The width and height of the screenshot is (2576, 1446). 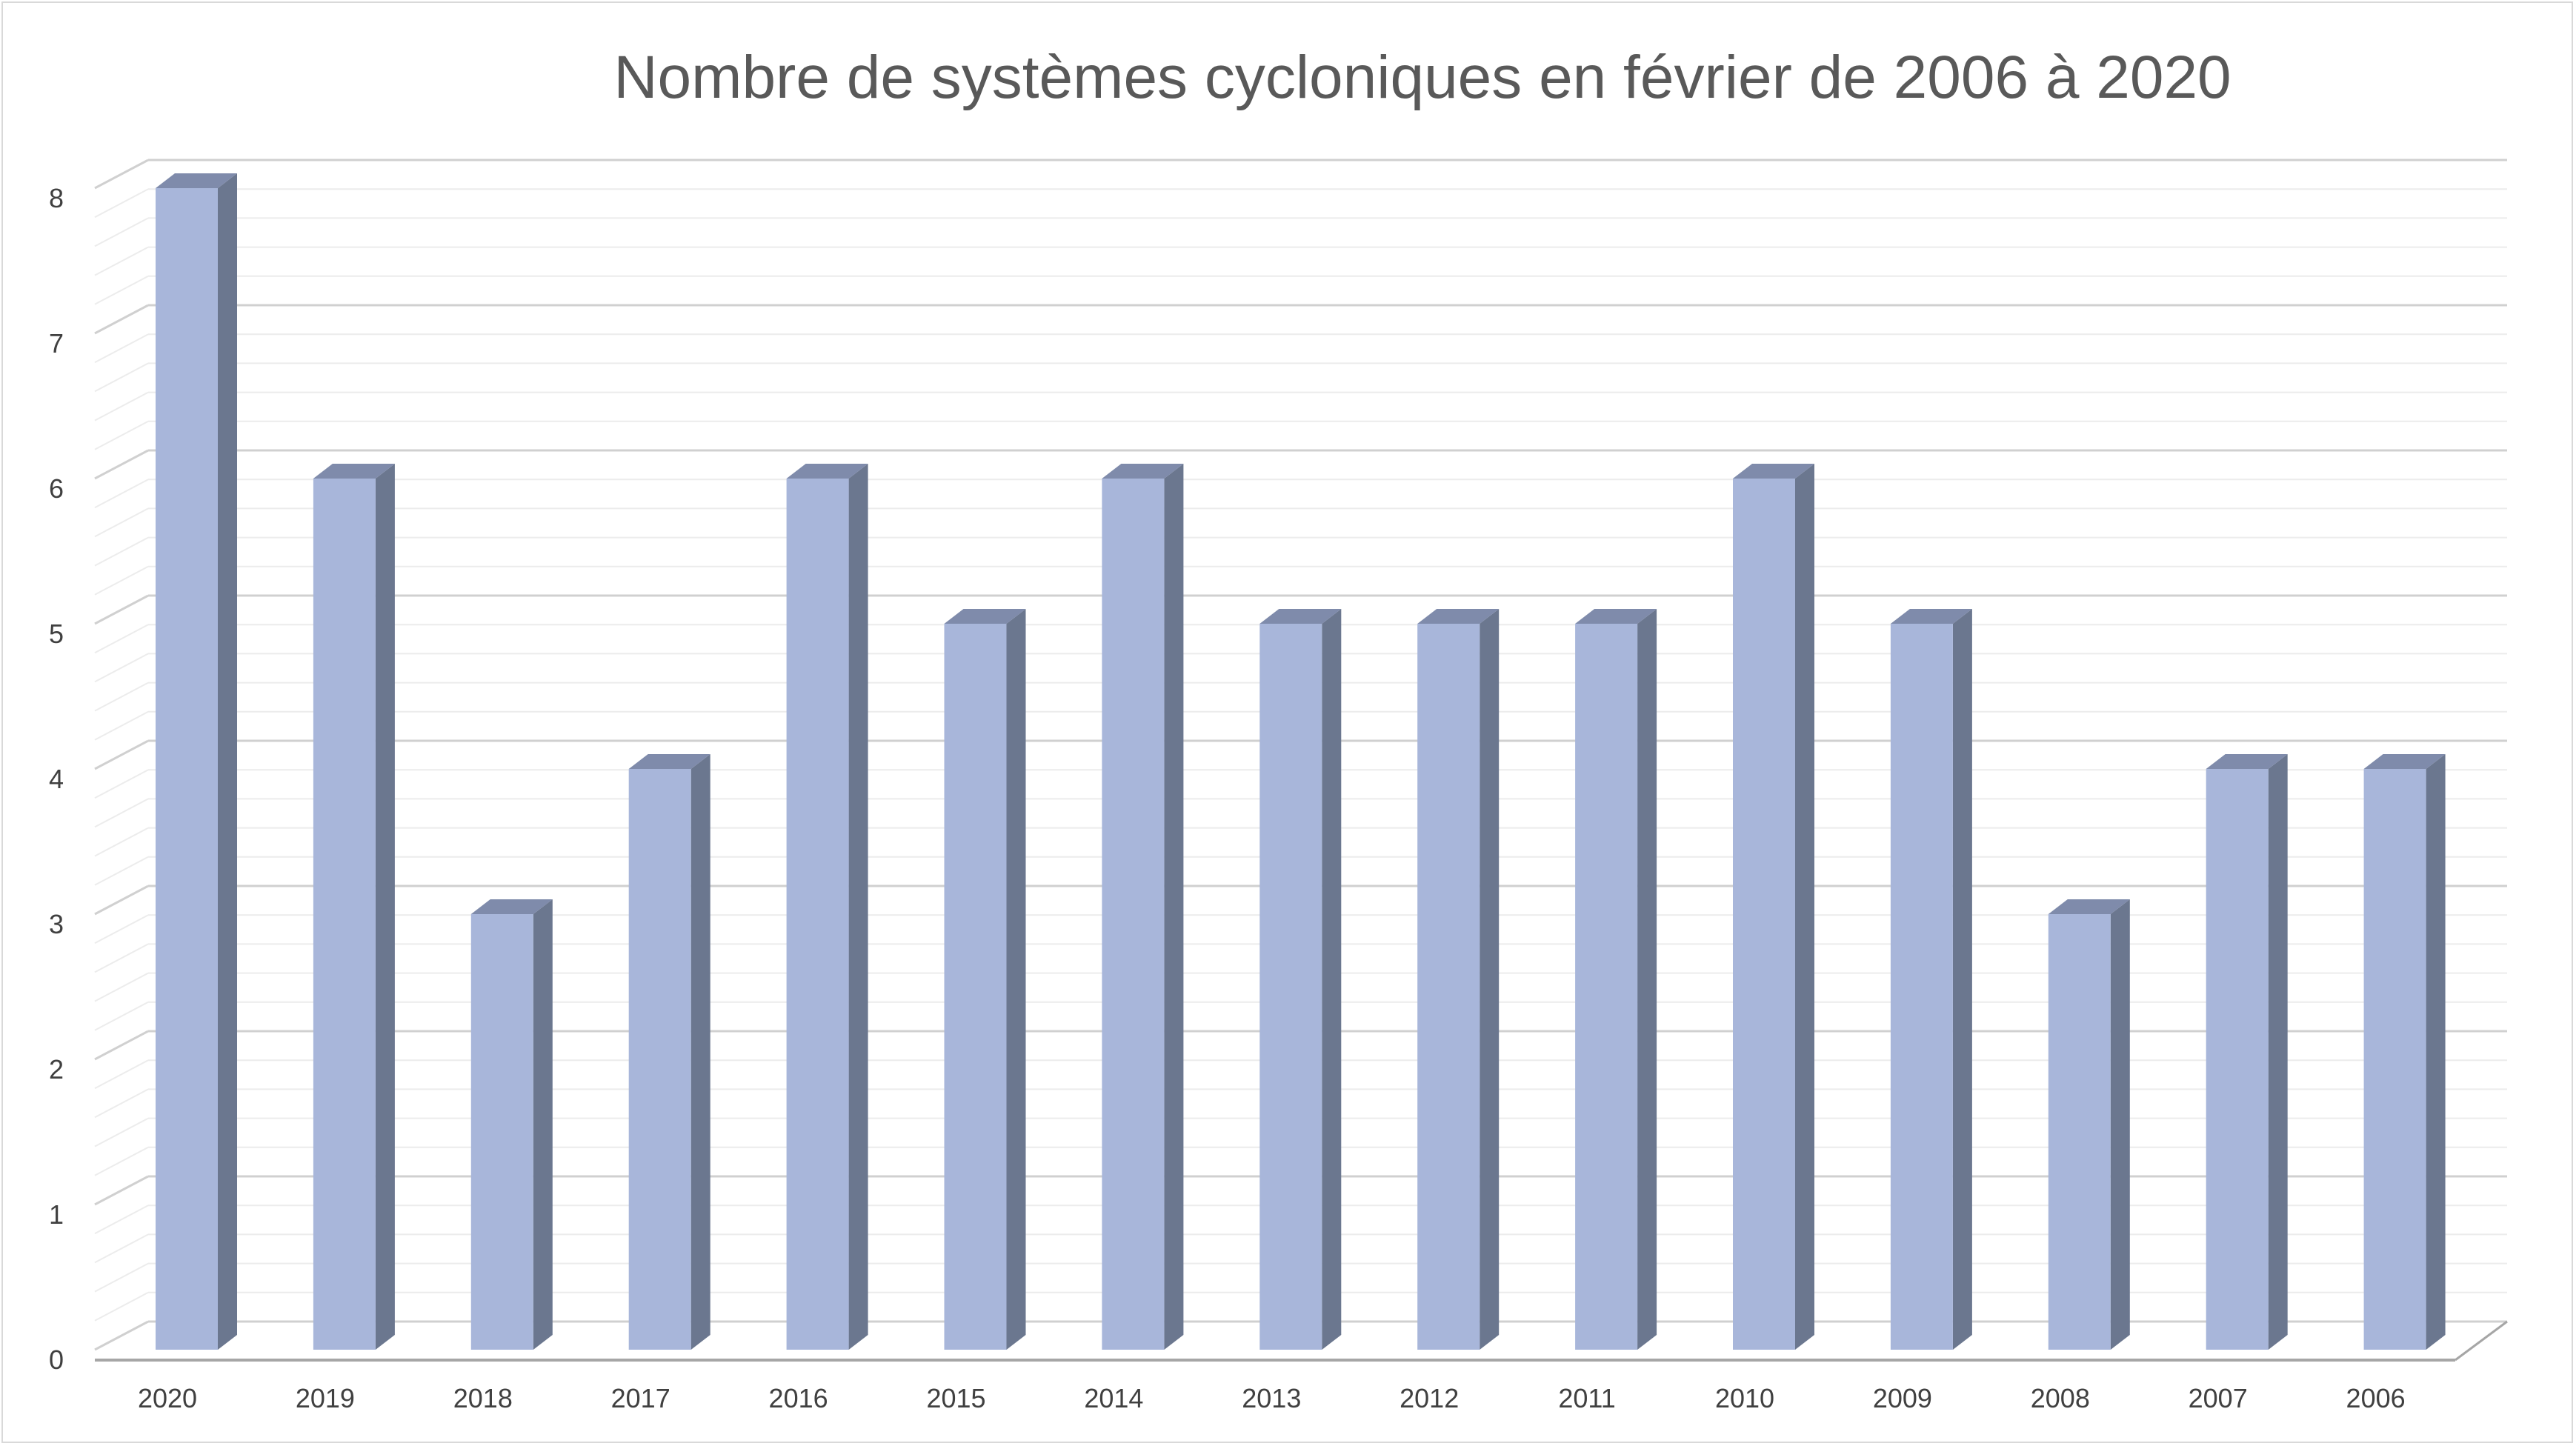 I want to click on bar-2010, so click(x=1773, y=907).